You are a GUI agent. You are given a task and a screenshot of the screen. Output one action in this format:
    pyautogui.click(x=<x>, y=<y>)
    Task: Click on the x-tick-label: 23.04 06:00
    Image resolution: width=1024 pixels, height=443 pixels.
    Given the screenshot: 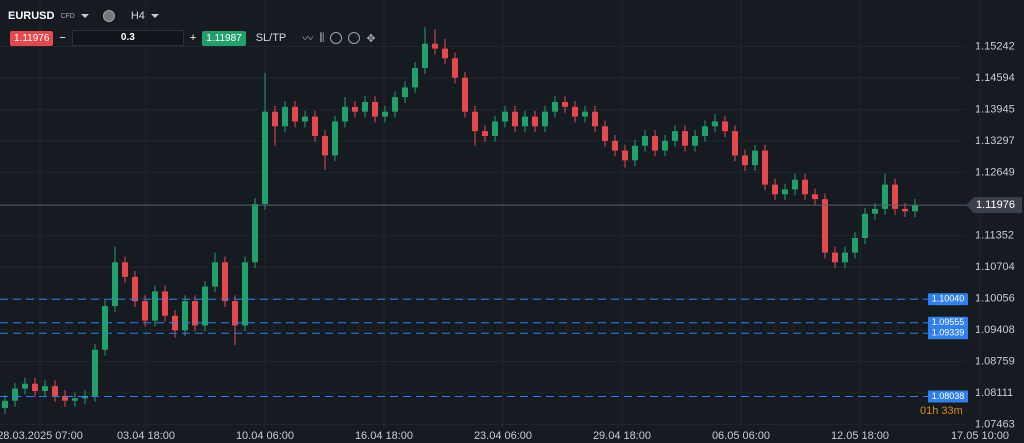 What is the action you would take?
    pyautogui.click(x=503, y=436)
    